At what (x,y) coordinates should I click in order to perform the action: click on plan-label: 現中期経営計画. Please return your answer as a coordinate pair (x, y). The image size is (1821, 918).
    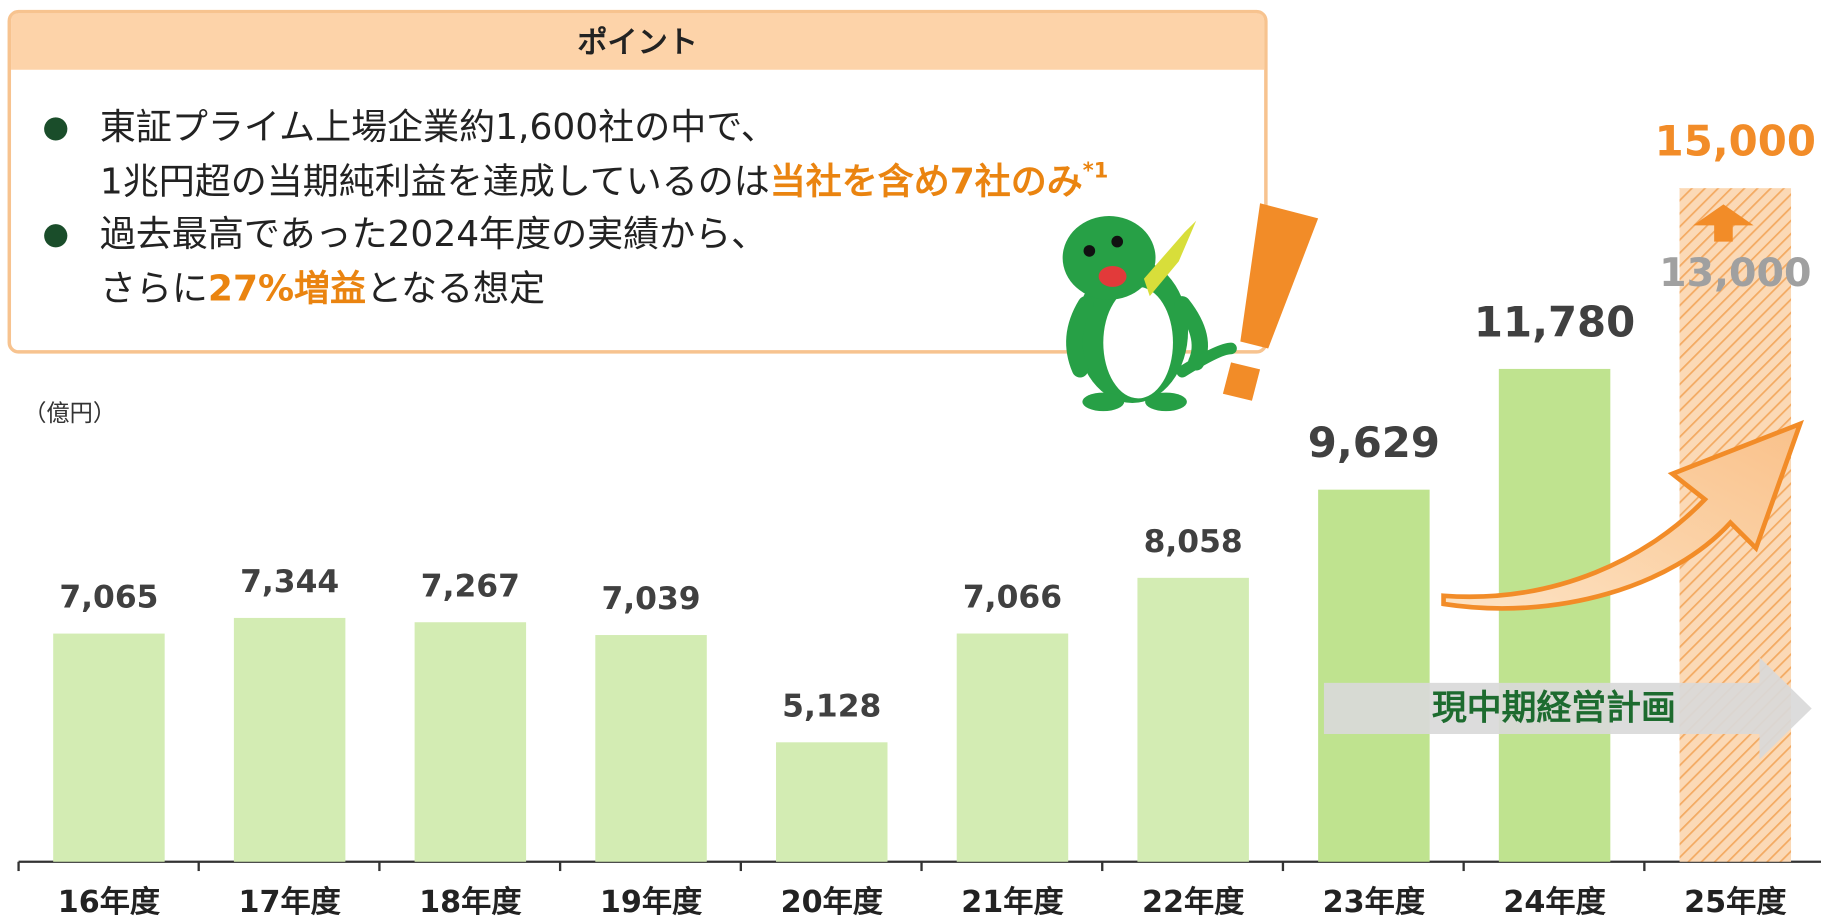
    Looking at the image, I should click on (1554, 709).